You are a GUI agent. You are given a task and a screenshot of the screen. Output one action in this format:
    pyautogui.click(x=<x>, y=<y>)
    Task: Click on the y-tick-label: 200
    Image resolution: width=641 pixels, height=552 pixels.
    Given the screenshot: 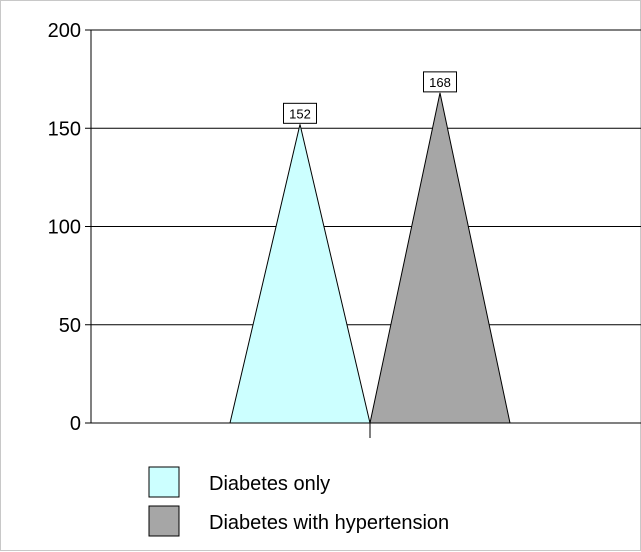 What is the action you would take?
    pyautogui.click(x=64, y=31)
    